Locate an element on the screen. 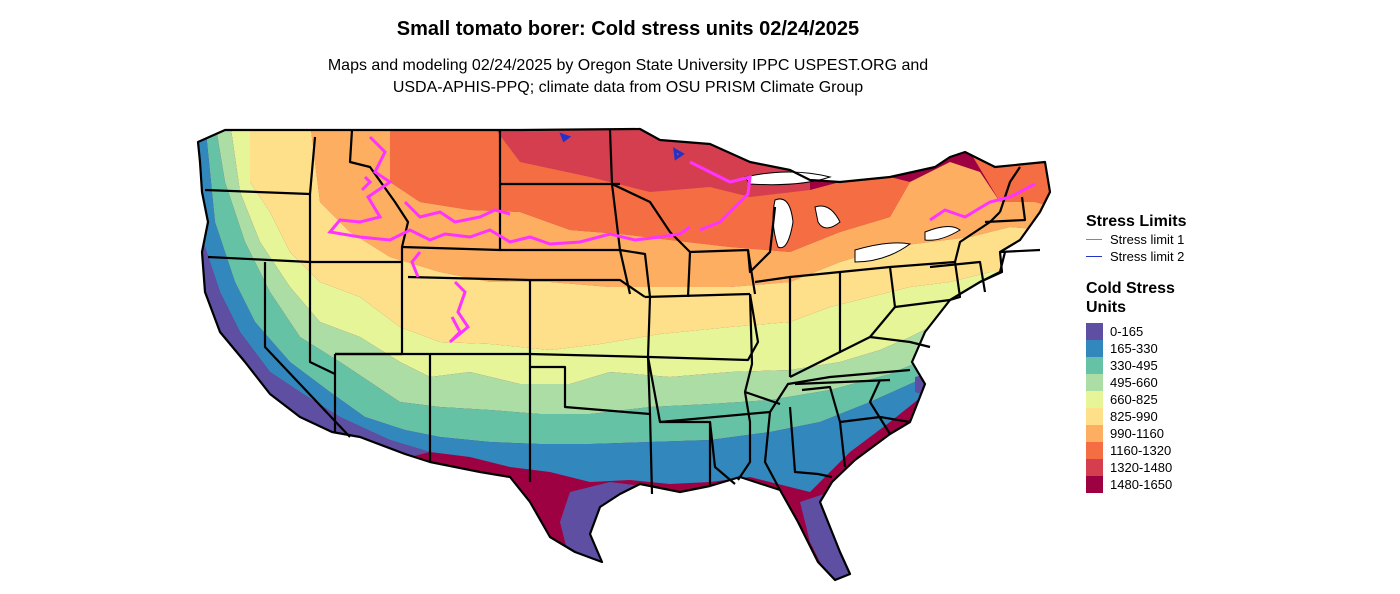 The width and height of the screenshot is (1400, 594). stress-limit-1-swatch is located at coordinates (1094, 239).